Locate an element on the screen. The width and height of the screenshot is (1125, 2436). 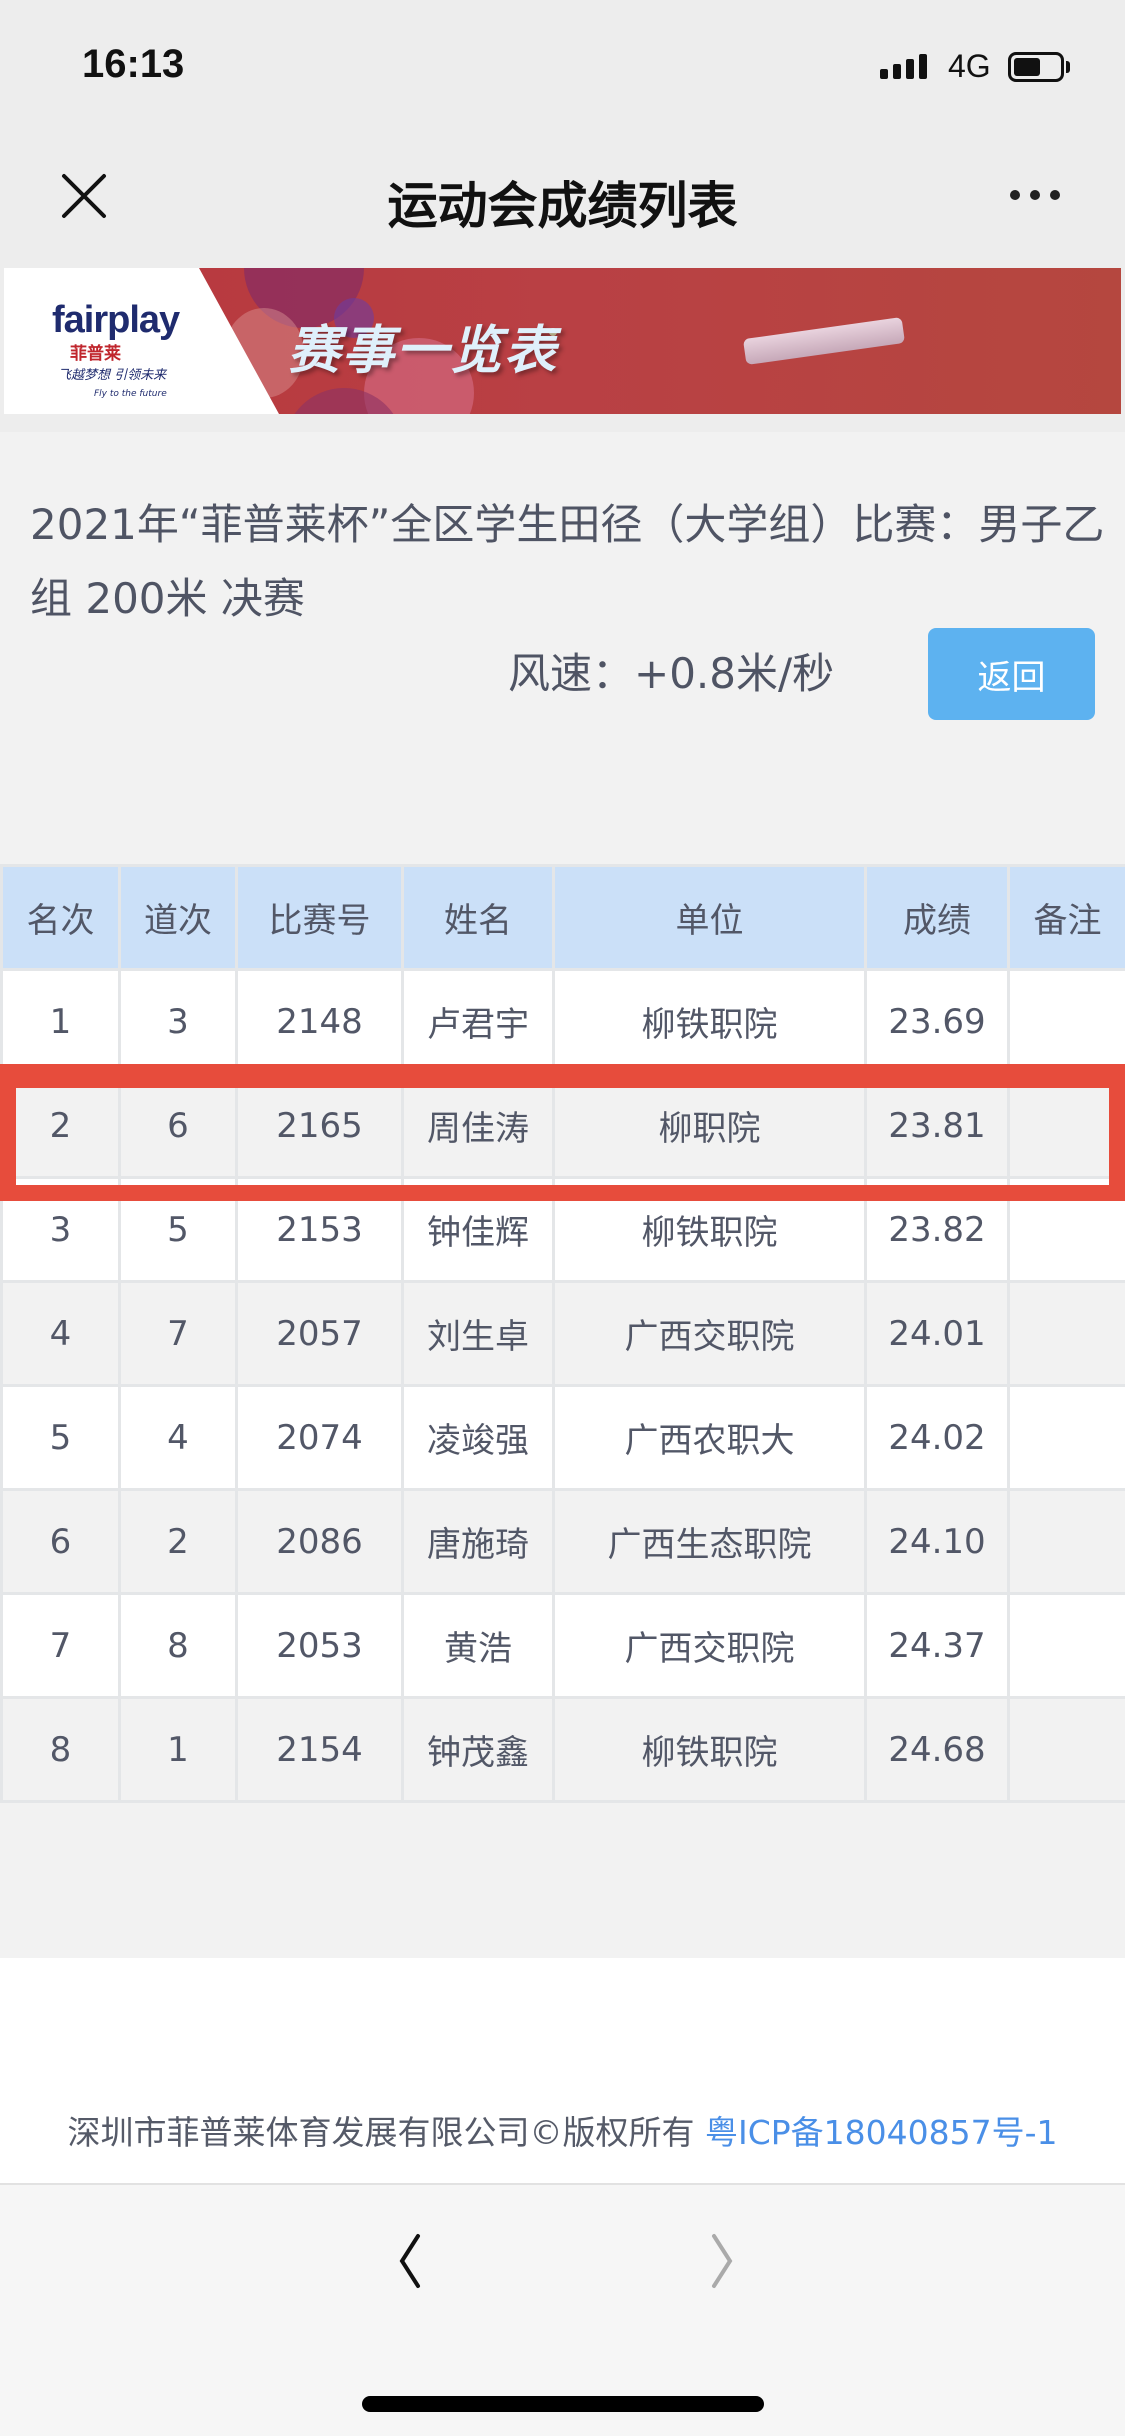
battery-tip is located at coordinates (1068, 67).